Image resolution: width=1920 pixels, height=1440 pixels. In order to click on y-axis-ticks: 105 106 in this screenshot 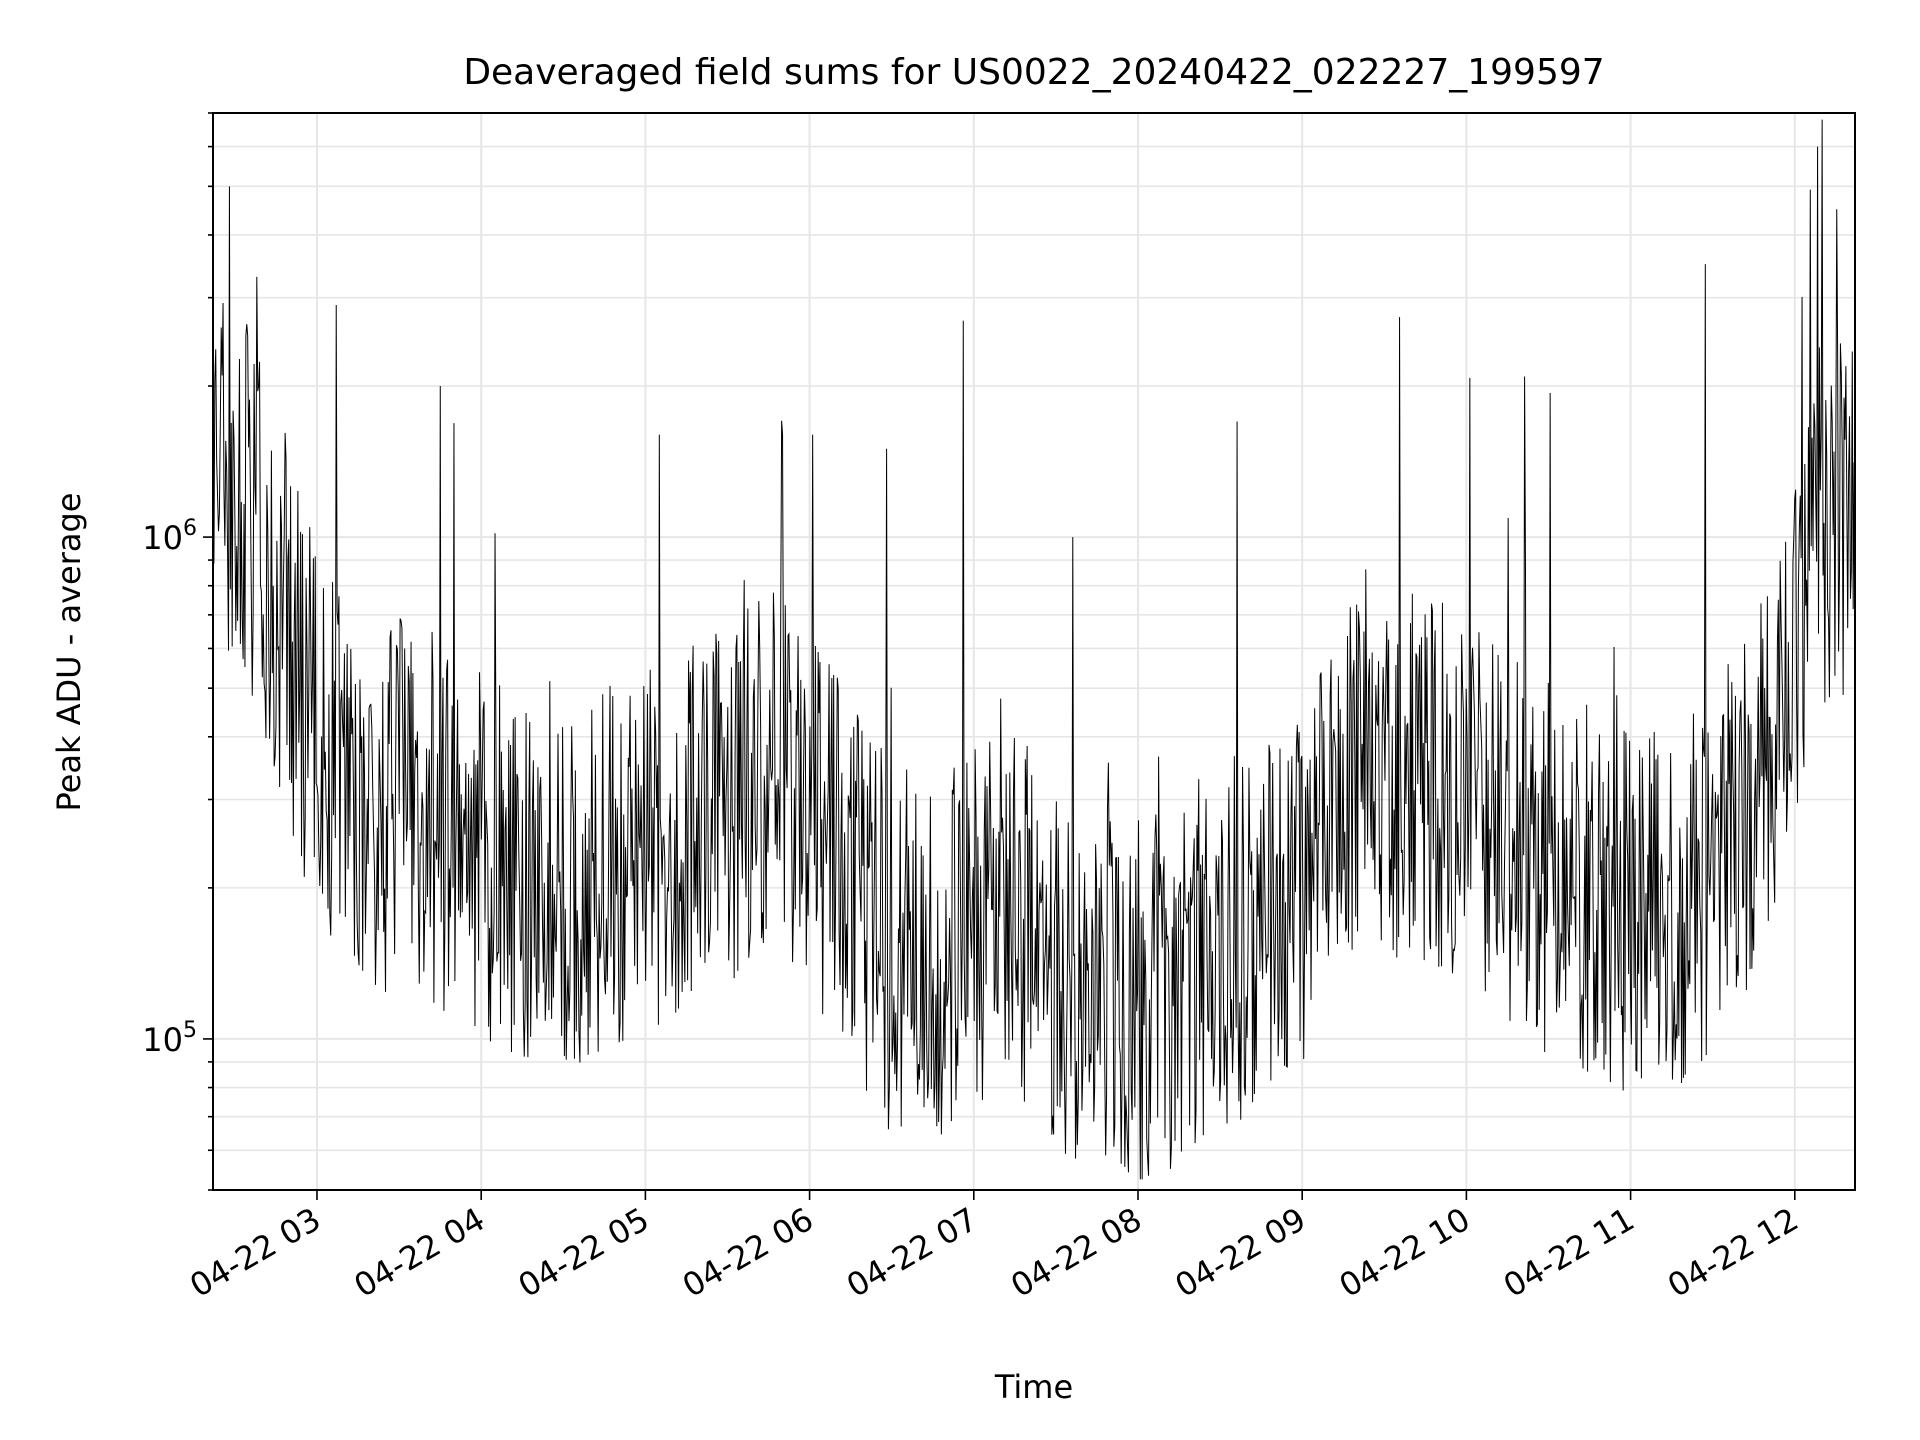, I will do `click(177, 651)`.